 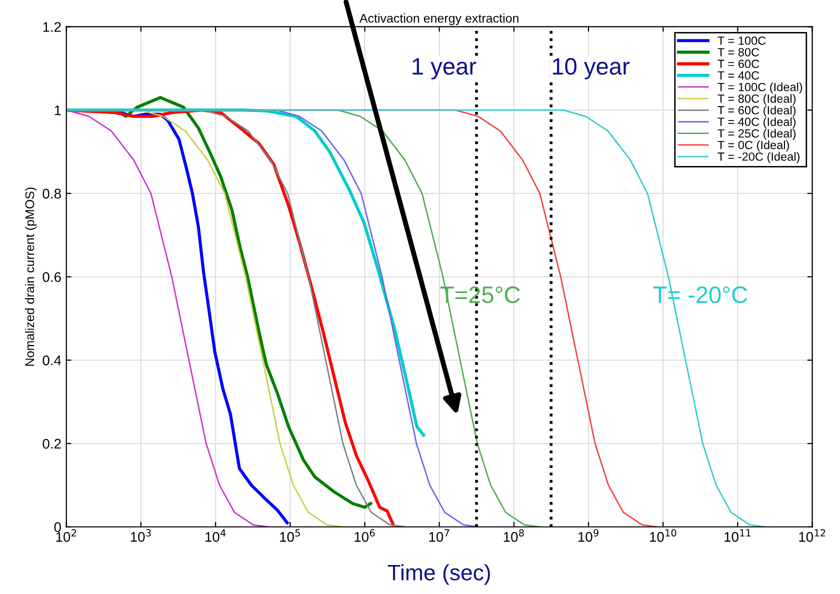 What do you see at coordinates (51, 277) in the screenshot?
I see `y-tick-label: 0.6` at bounding box center [51, 277].